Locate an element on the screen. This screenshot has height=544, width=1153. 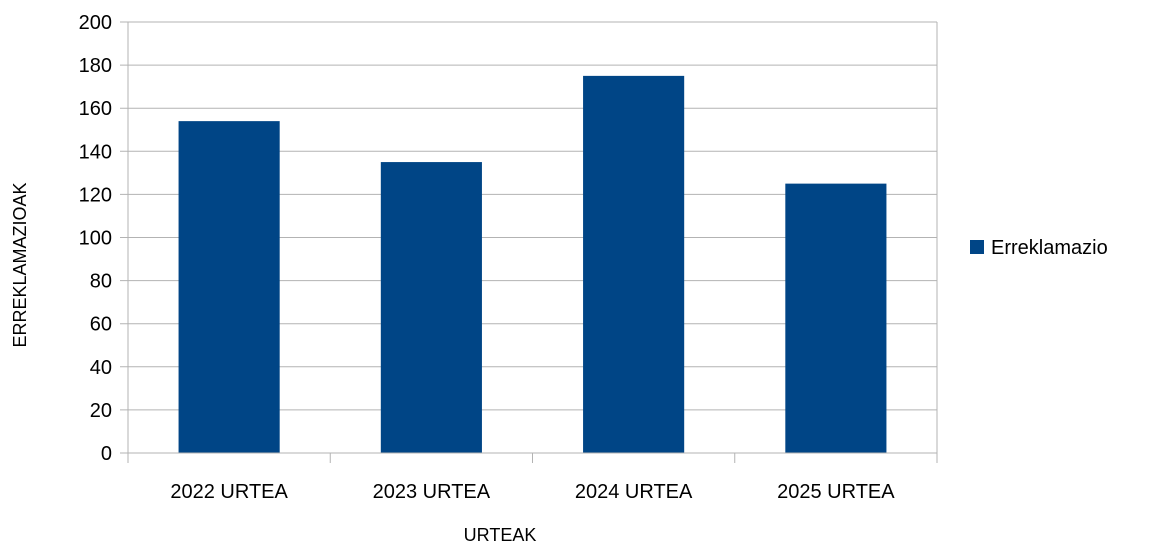
y-axis-title: ERREKLAMAZIOAK is located at coordinates (20, 264).